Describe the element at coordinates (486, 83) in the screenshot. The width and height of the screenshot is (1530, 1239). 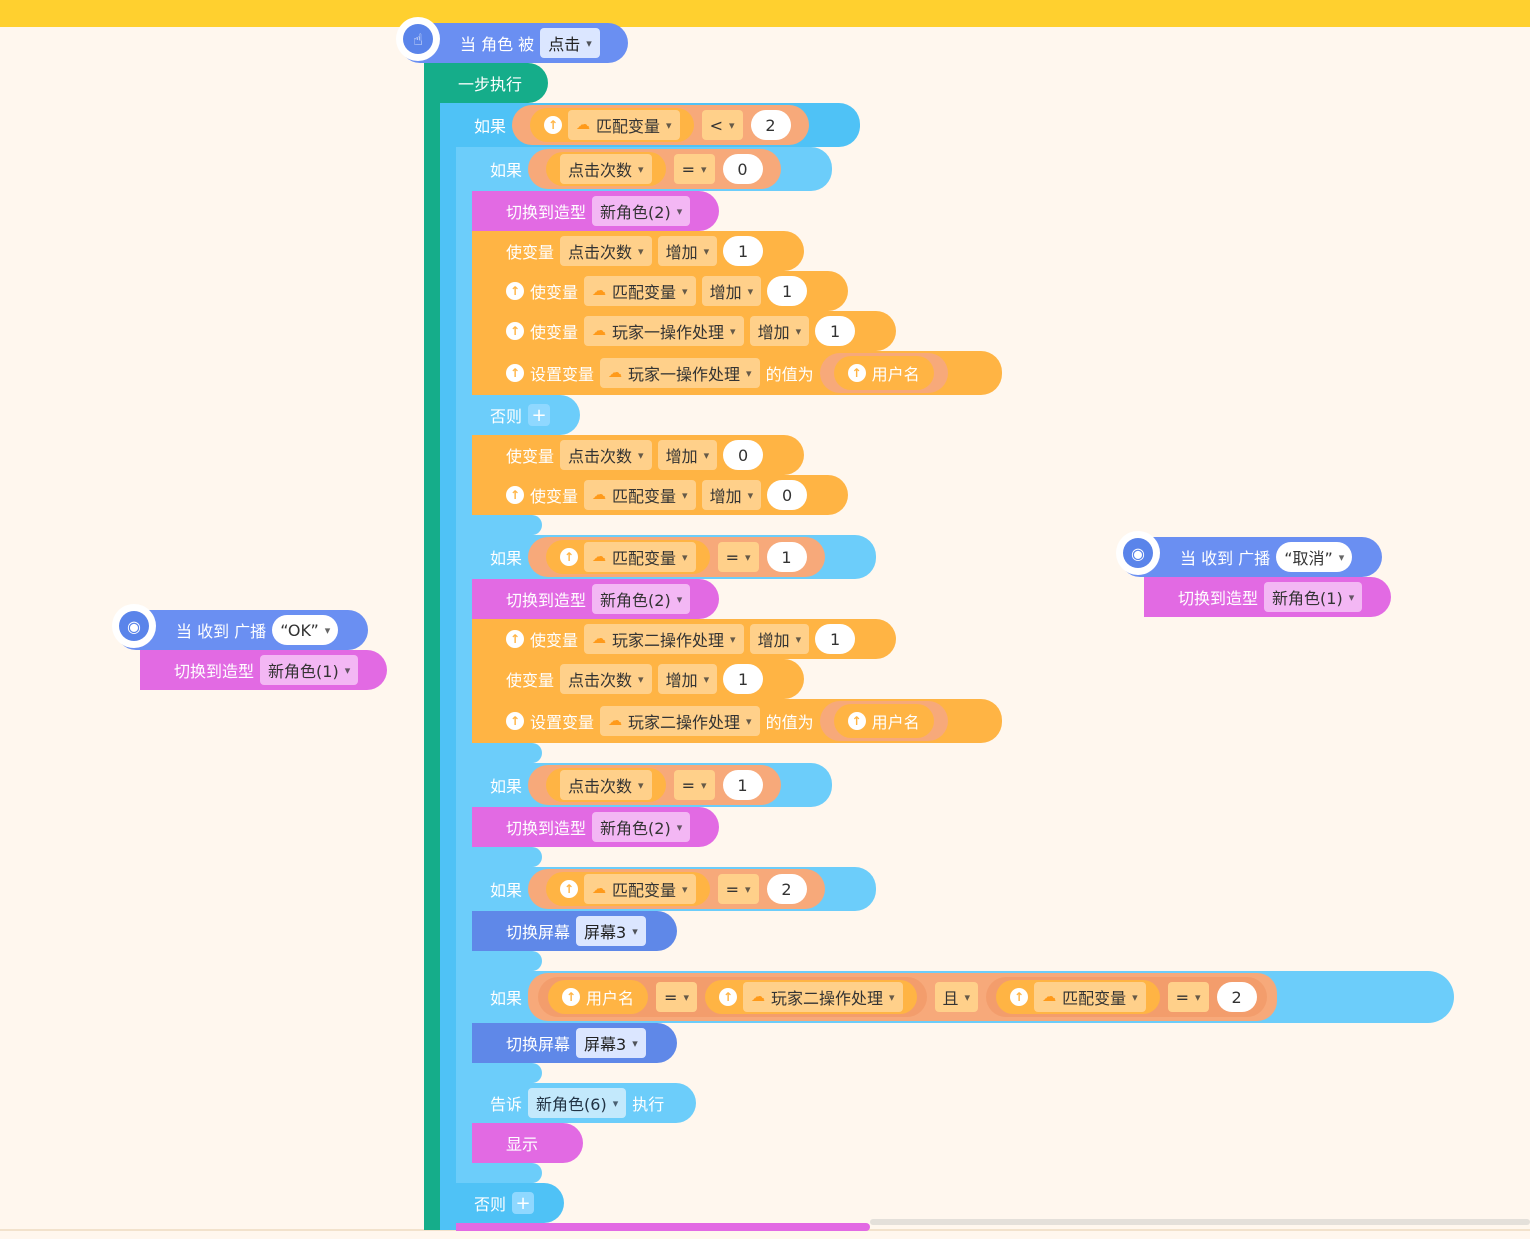
I see `step-execute-block: 一步执行` at that location.